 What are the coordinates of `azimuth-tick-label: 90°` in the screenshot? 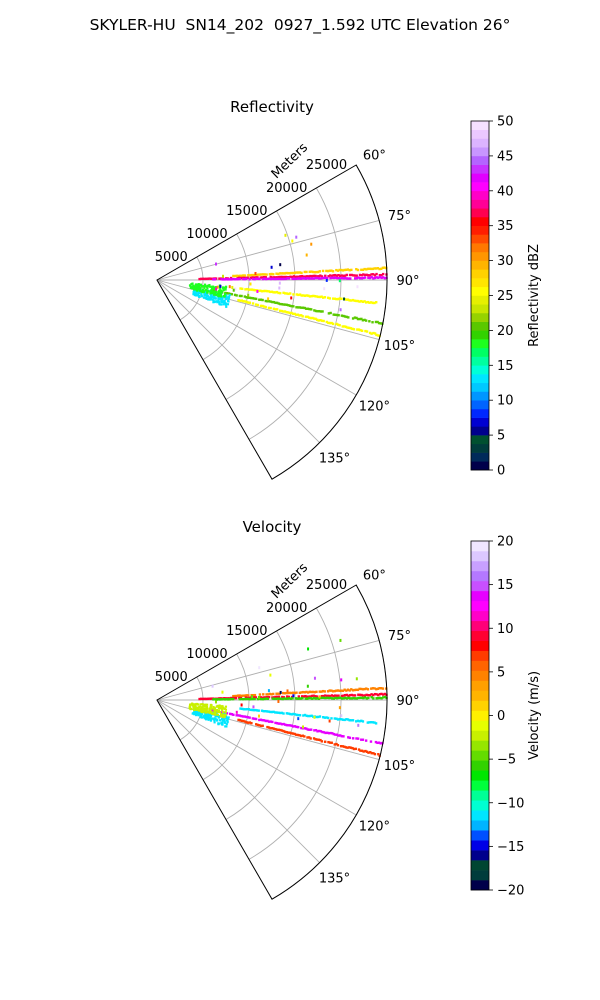 It's located at (407, 701).